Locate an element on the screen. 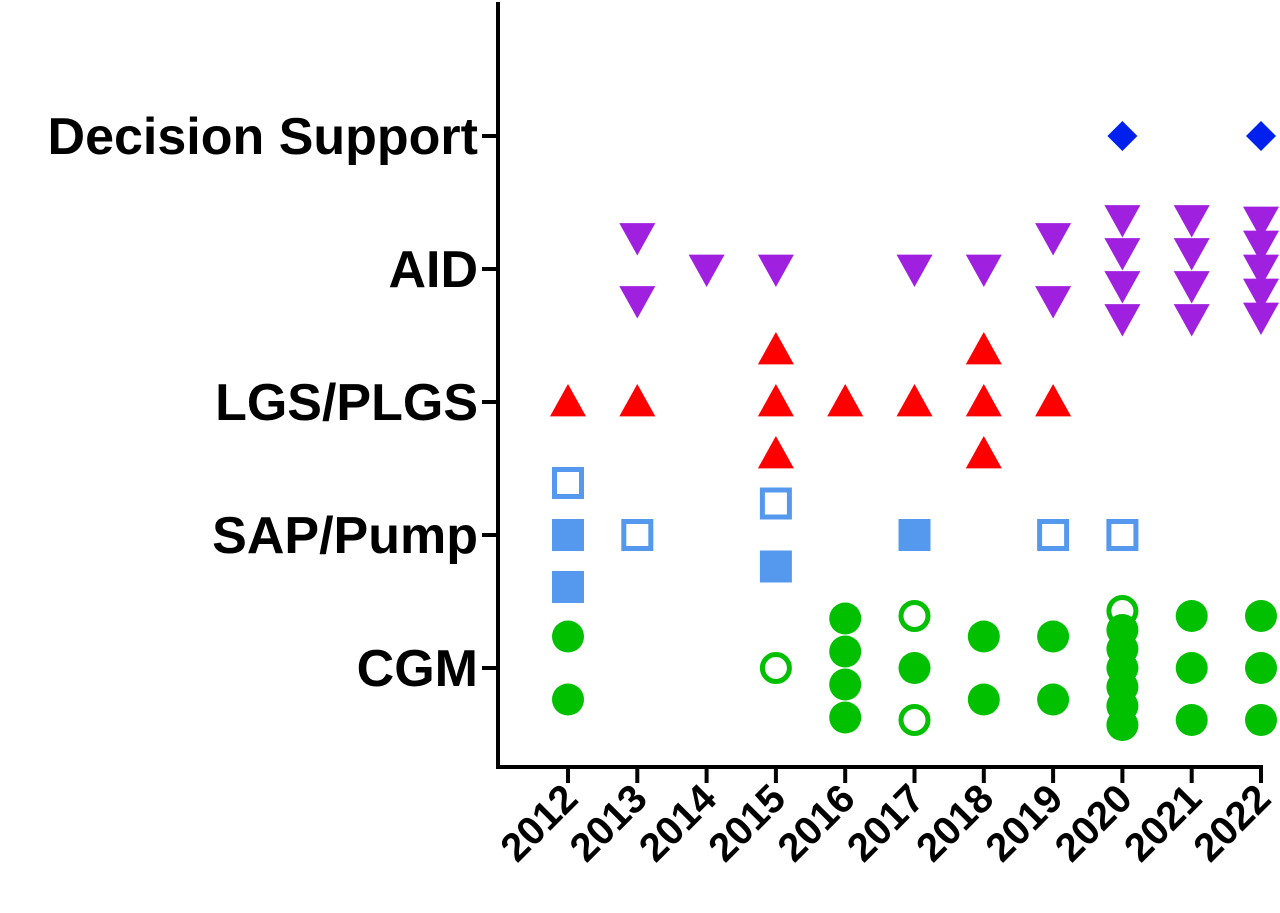  x-tick-label-2013: 2013 is located at coordinates (609, 823).